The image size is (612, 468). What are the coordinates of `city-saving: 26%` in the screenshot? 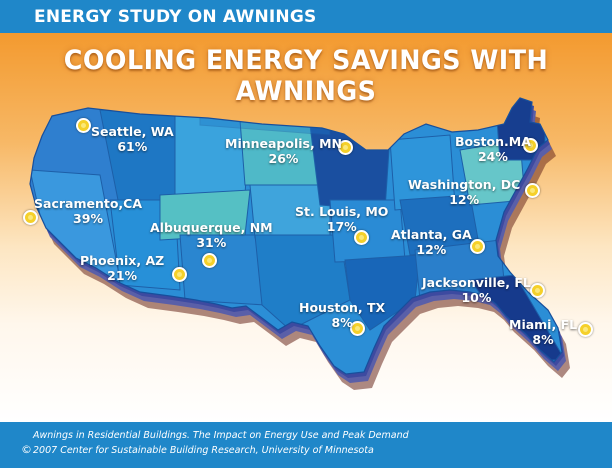 It's located at (283, 158).